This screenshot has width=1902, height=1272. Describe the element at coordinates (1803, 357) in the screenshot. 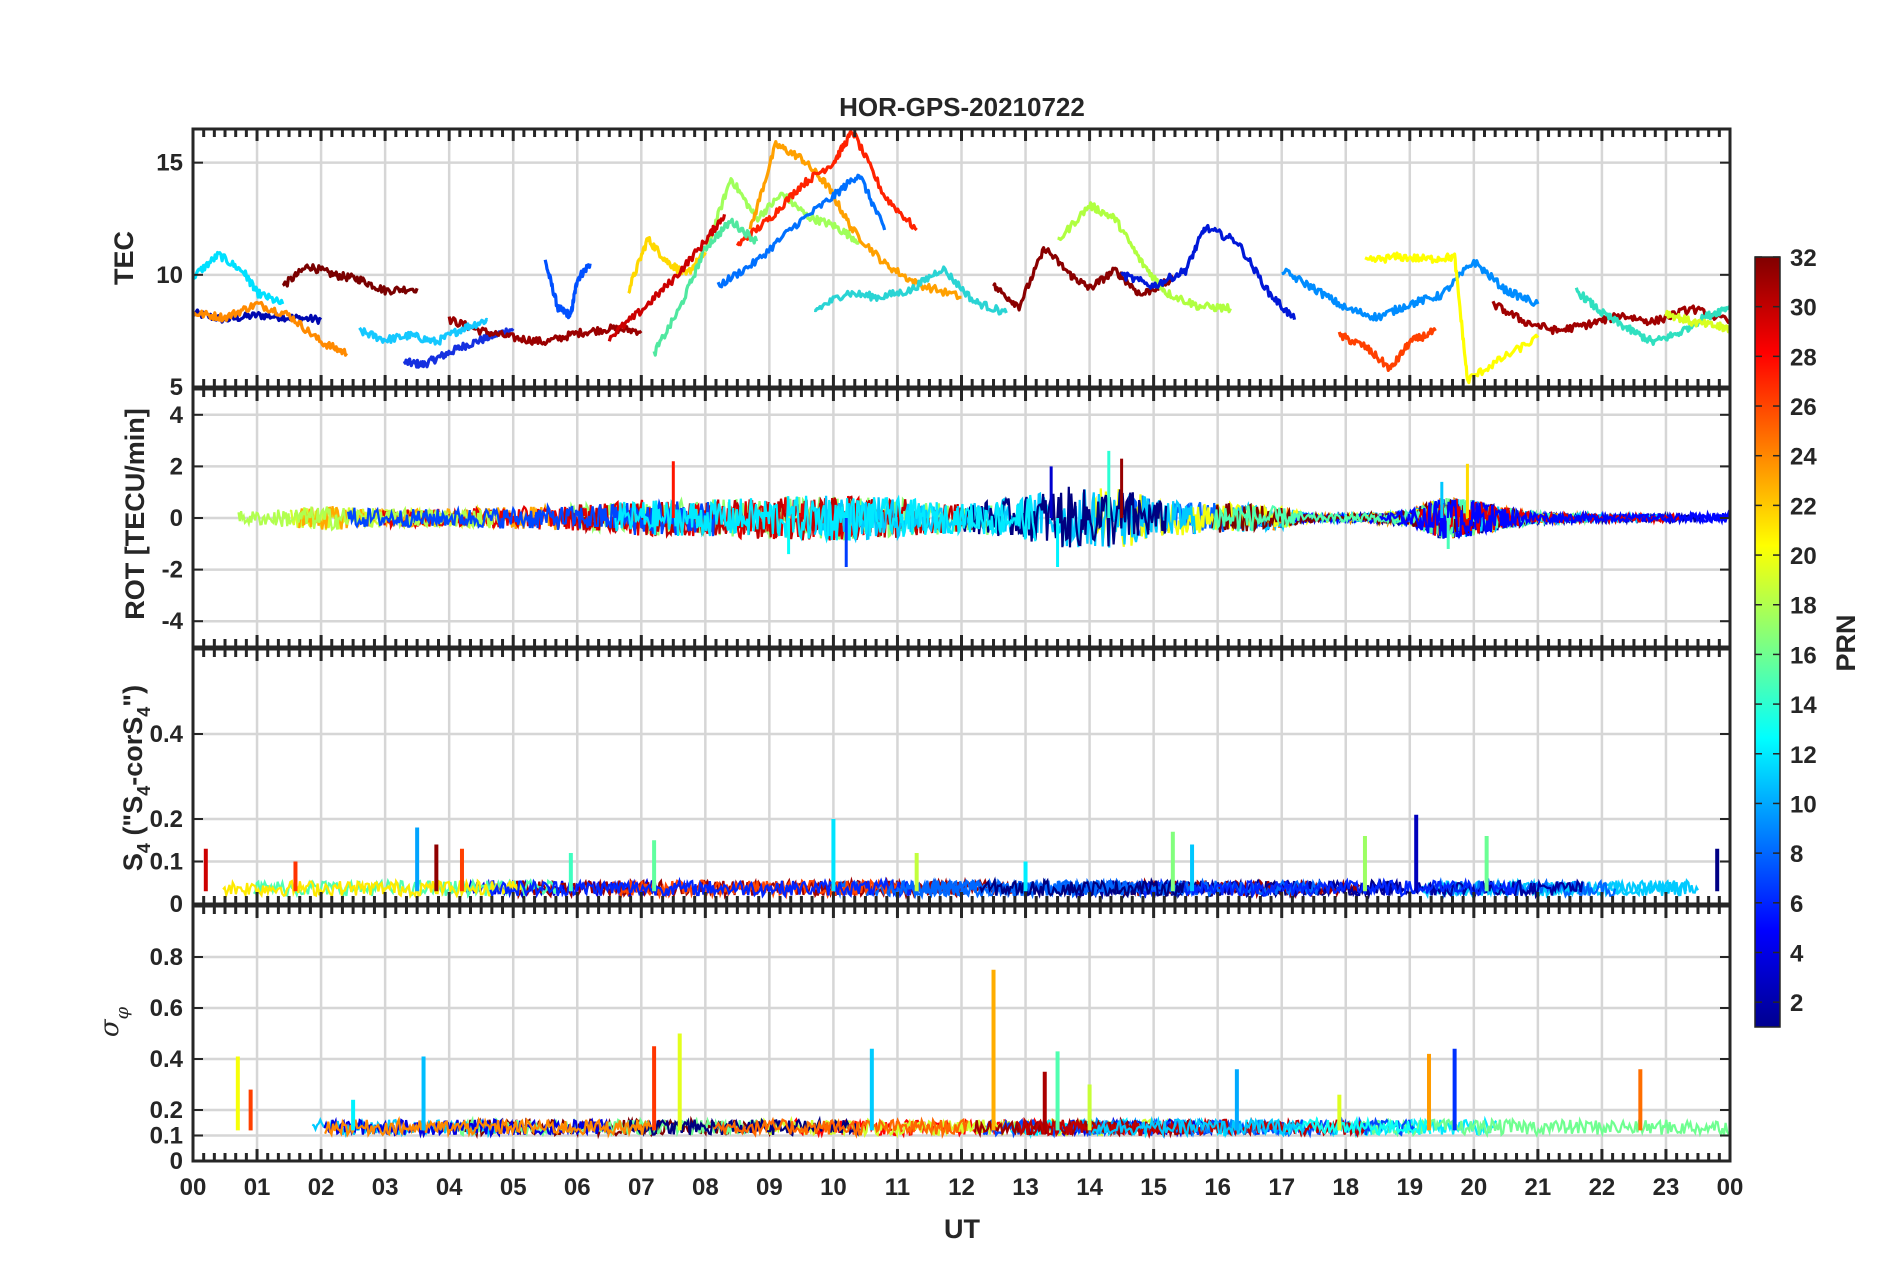

I see `colorbar-tick-label: 28` at that location.